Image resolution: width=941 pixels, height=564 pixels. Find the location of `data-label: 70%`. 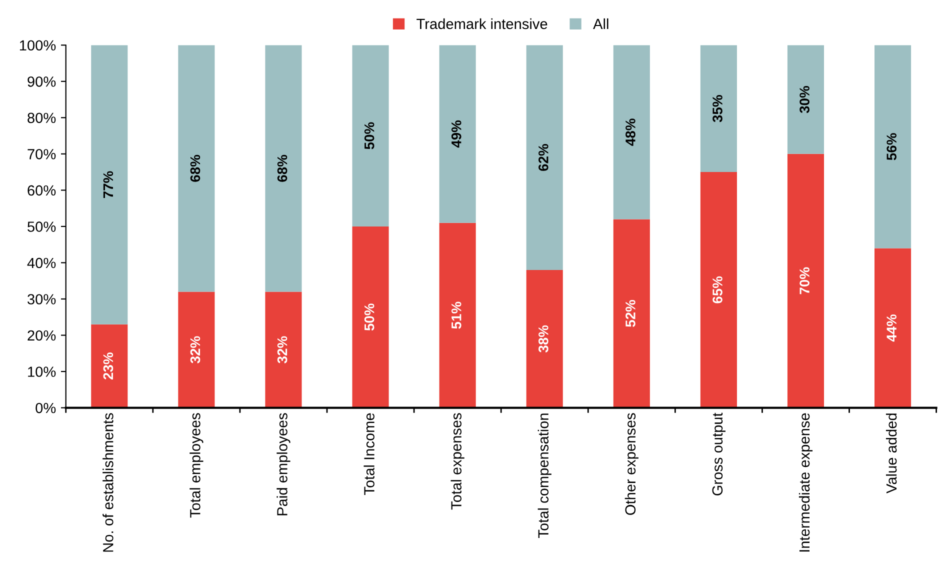

data-label: 70% is located at coordinates (805, 280).